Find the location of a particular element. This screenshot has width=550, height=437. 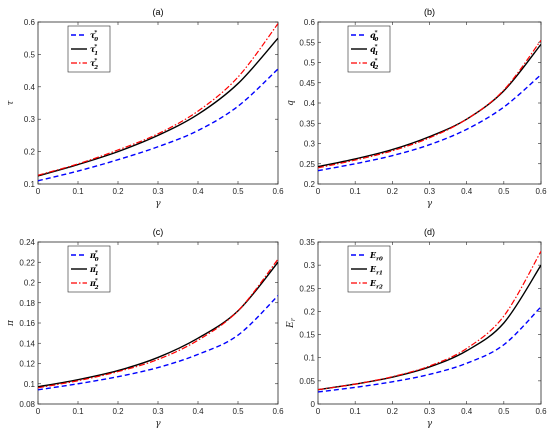

y-tick-label: 0.14 is located at coordinates (27, 343).